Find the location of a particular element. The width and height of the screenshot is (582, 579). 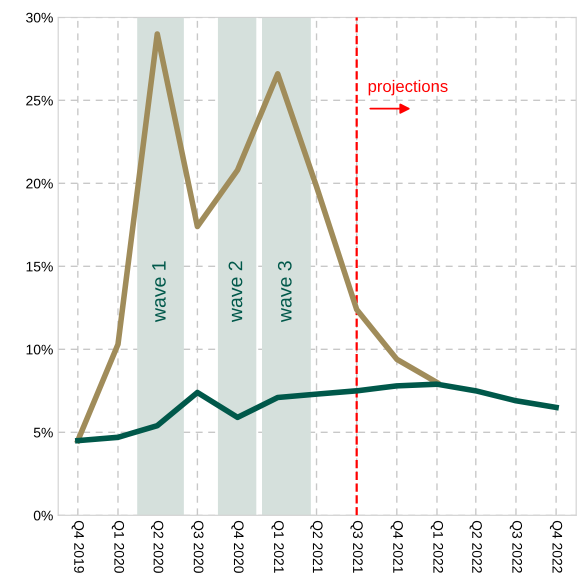

x-tick-label: Q3 2022 is located at coordinates (516, 546).